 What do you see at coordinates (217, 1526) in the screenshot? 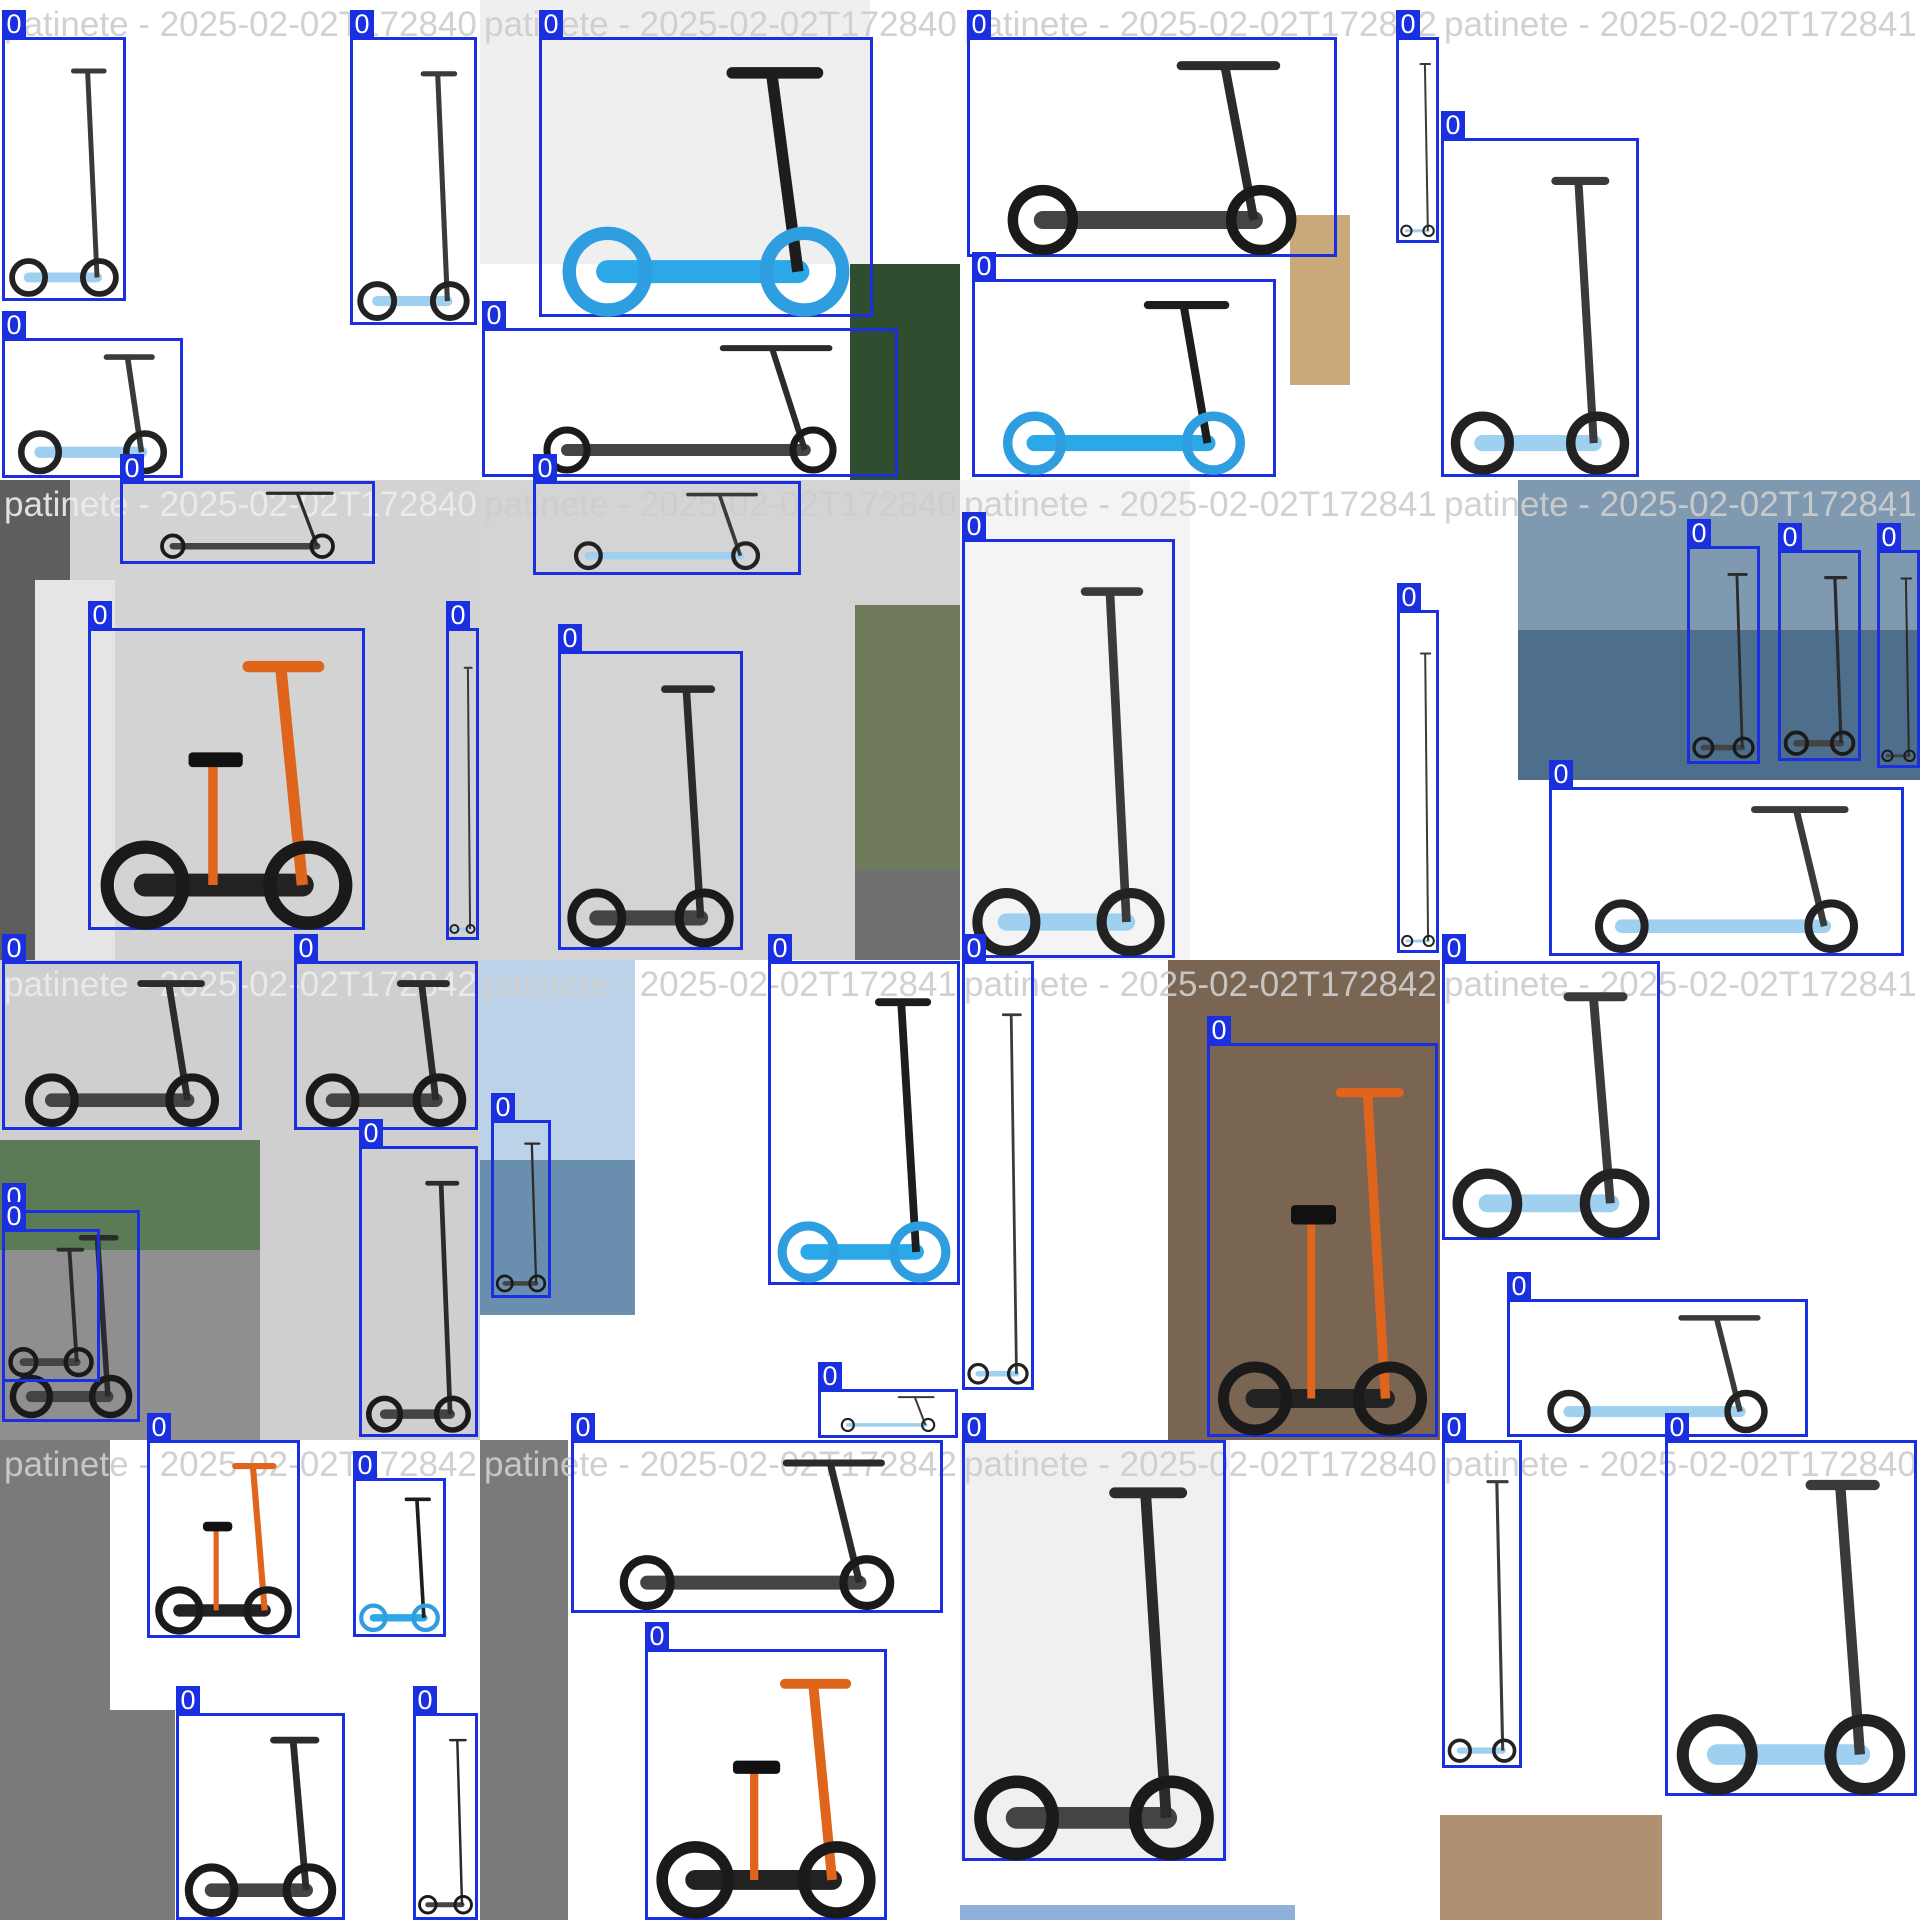
I see `scooter-seat` at bounding box center [217, 1526].